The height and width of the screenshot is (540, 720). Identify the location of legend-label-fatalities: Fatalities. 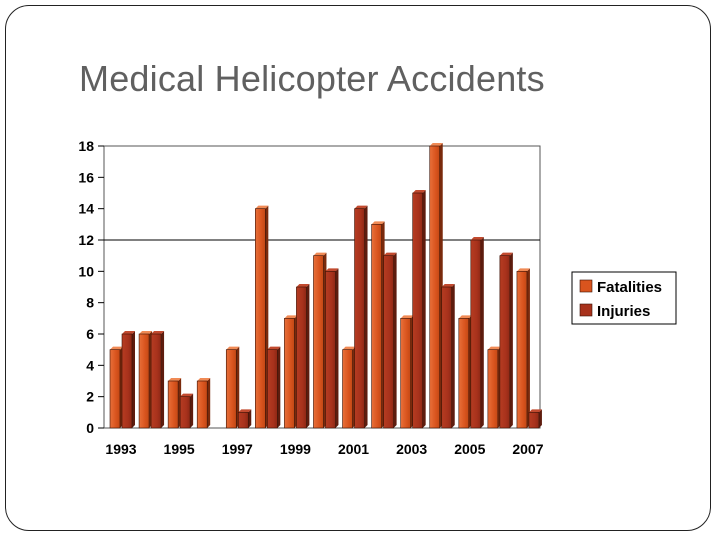
(629, 287).